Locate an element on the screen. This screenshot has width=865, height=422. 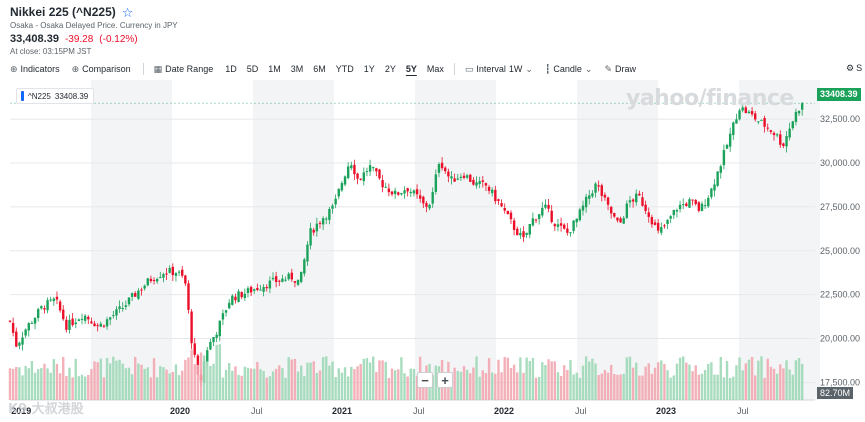
settings-button: ⚙ S is located at coordinates (854, 68).